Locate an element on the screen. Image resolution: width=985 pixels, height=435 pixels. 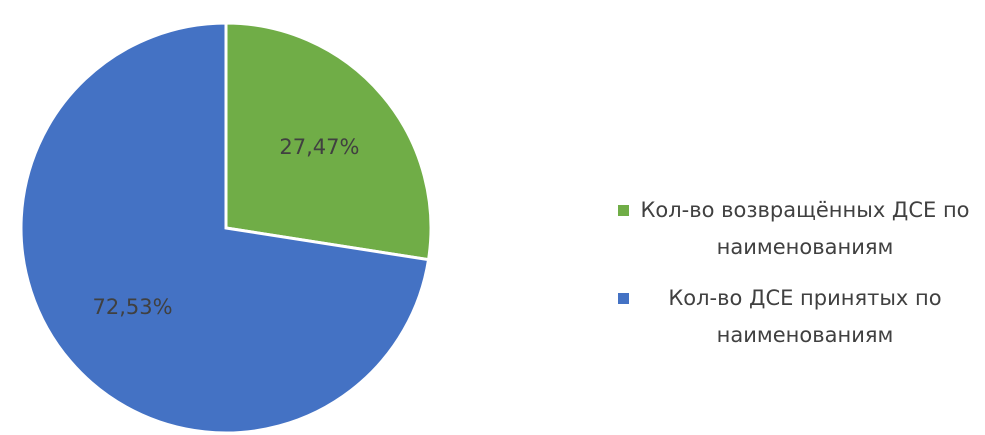
legend-label: Кол-во ДСЕ принятых по наименованиям is located at coordinates (805, 316).